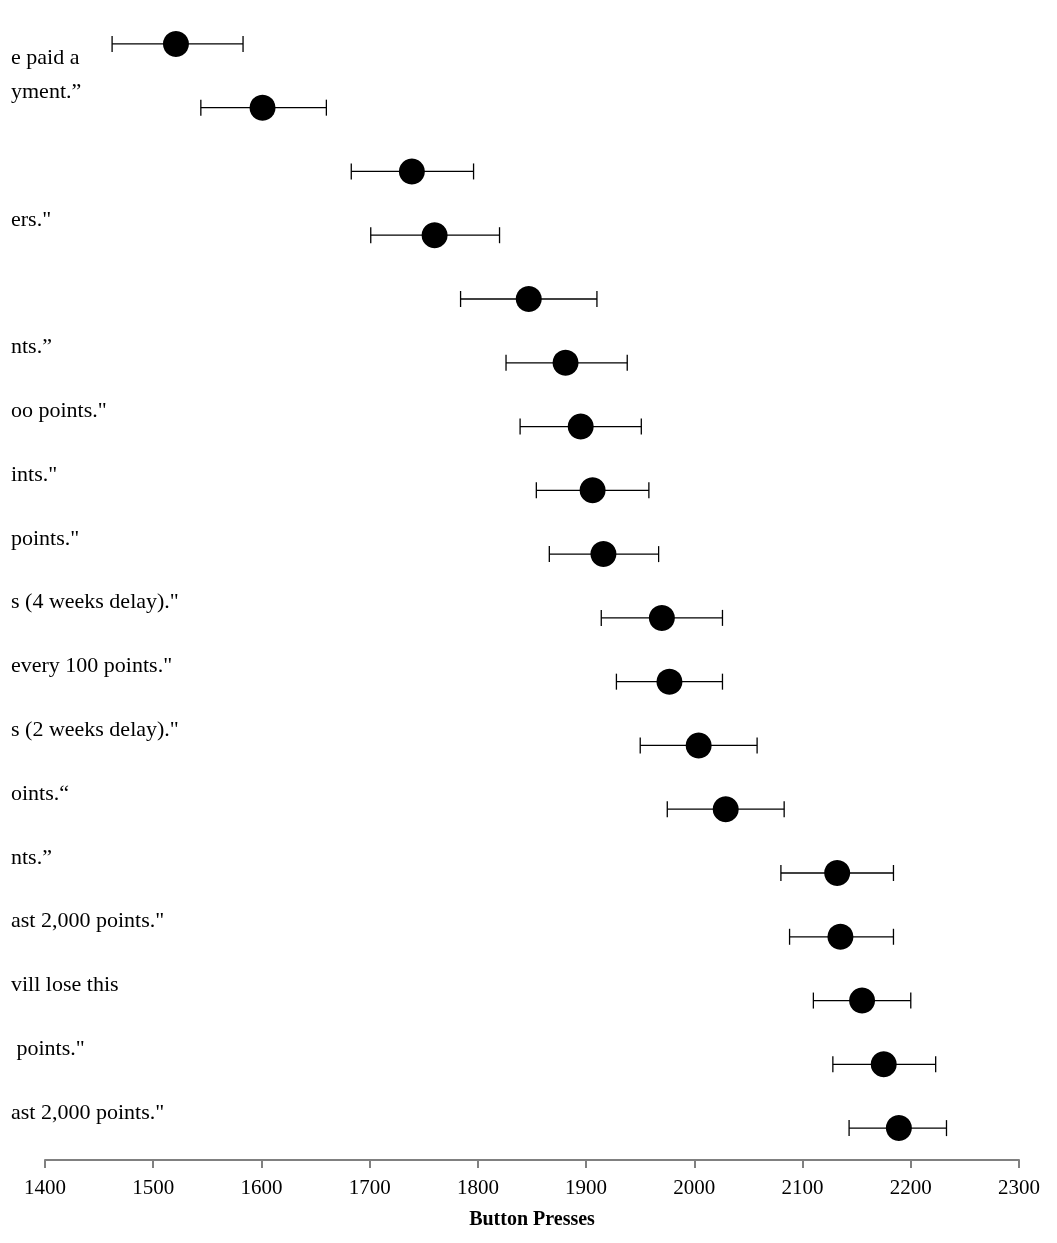 This screenshot has height=1243, width=1057. Describe the element at coordinates (910, 1186) in the screenshot. I see `x-tick-label: 2200` at that location.